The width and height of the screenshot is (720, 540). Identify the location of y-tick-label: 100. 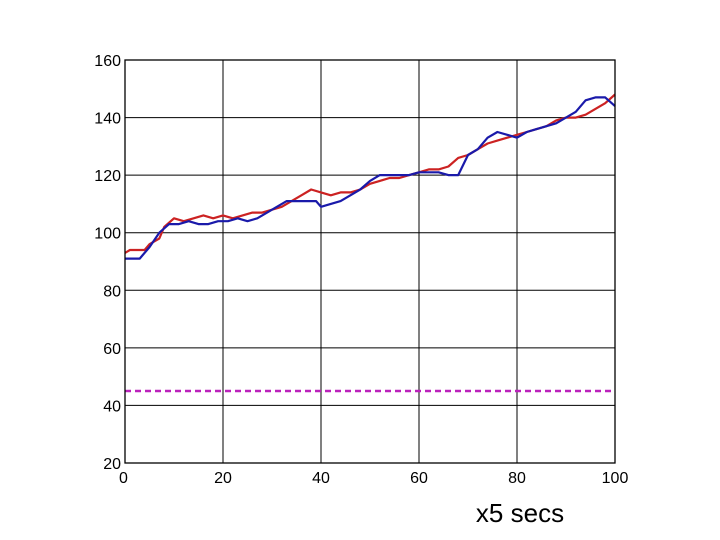
(107, 234).